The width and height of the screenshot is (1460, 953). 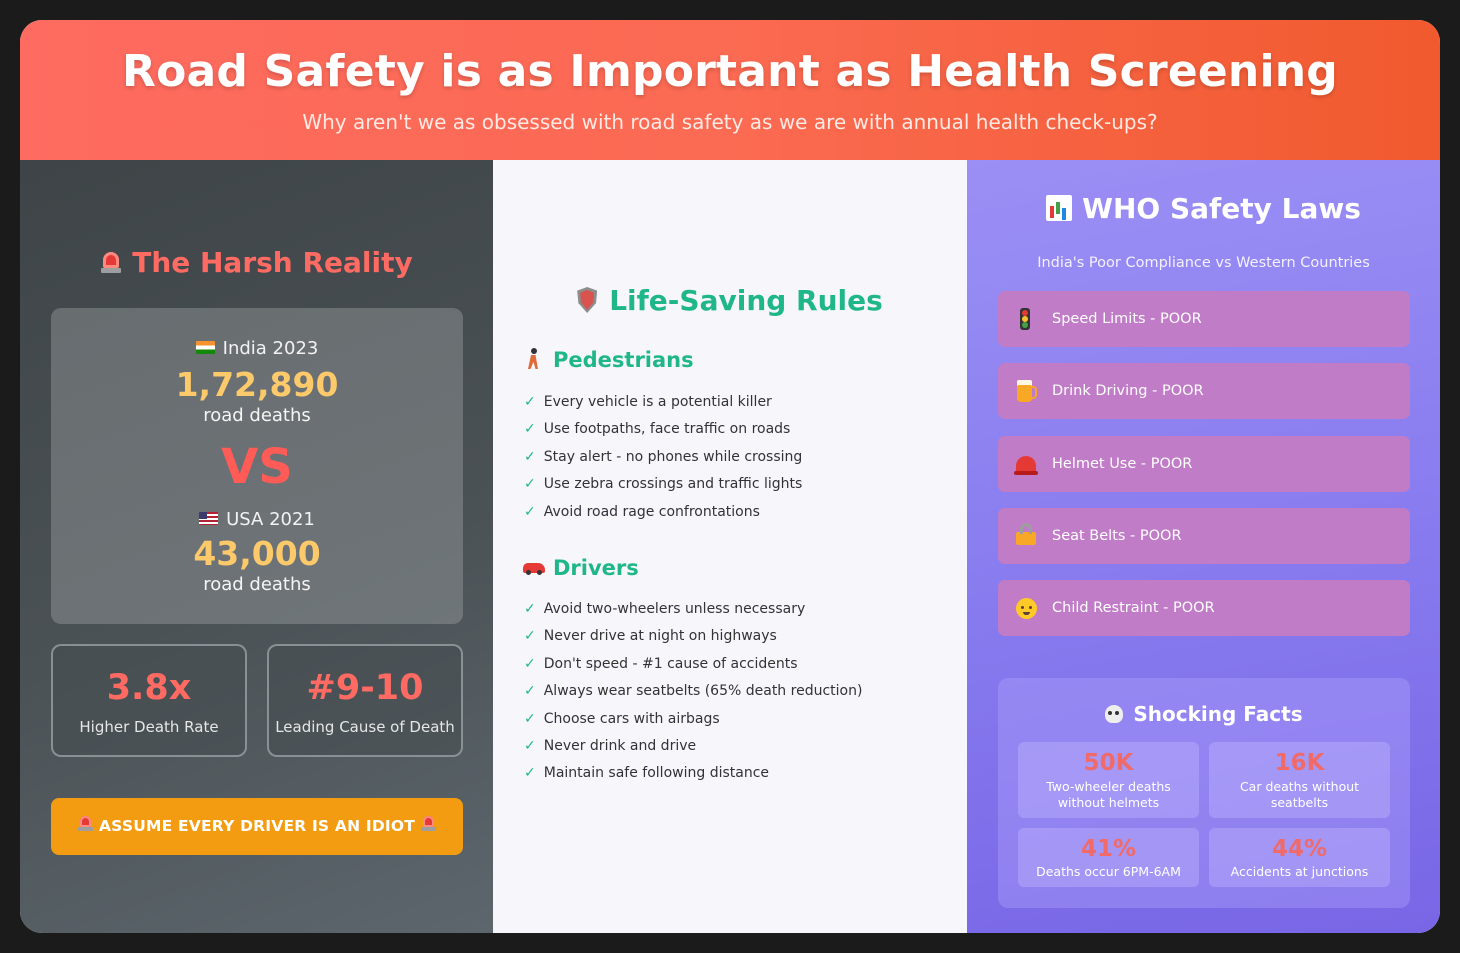 I want to click on rule-text: Every vehicle is a potential killer, so click(x=657, y=402).